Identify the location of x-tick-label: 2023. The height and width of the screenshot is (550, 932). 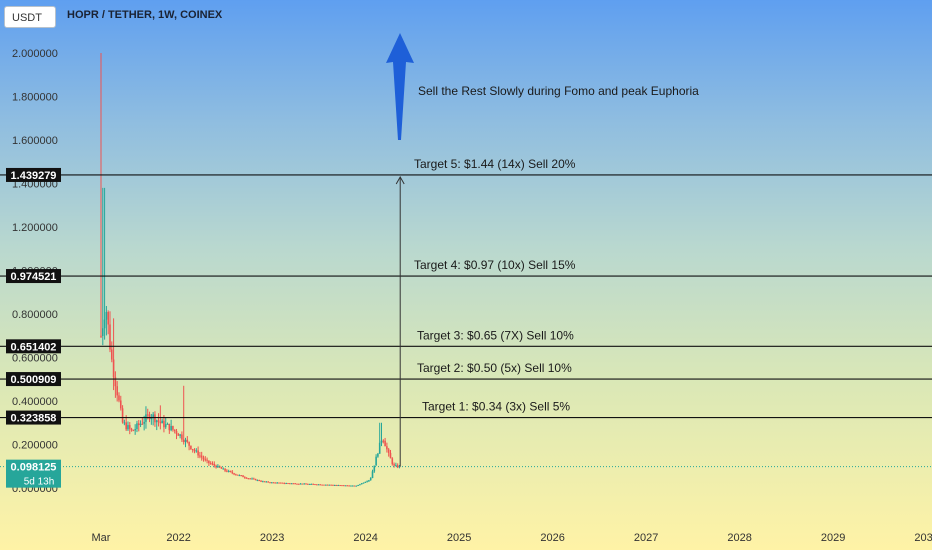
(272, 538).